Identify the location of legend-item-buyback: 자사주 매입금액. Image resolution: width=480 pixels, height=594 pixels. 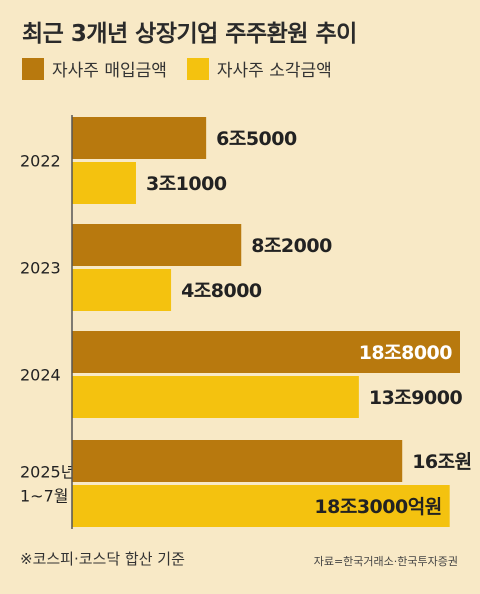
(94, 68).